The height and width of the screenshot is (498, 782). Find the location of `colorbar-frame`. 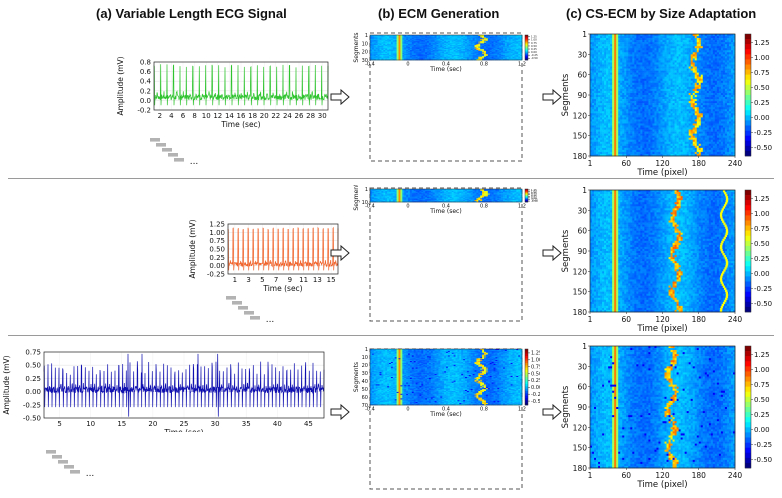

colorbar-frame is located at coordinates (526, 195).